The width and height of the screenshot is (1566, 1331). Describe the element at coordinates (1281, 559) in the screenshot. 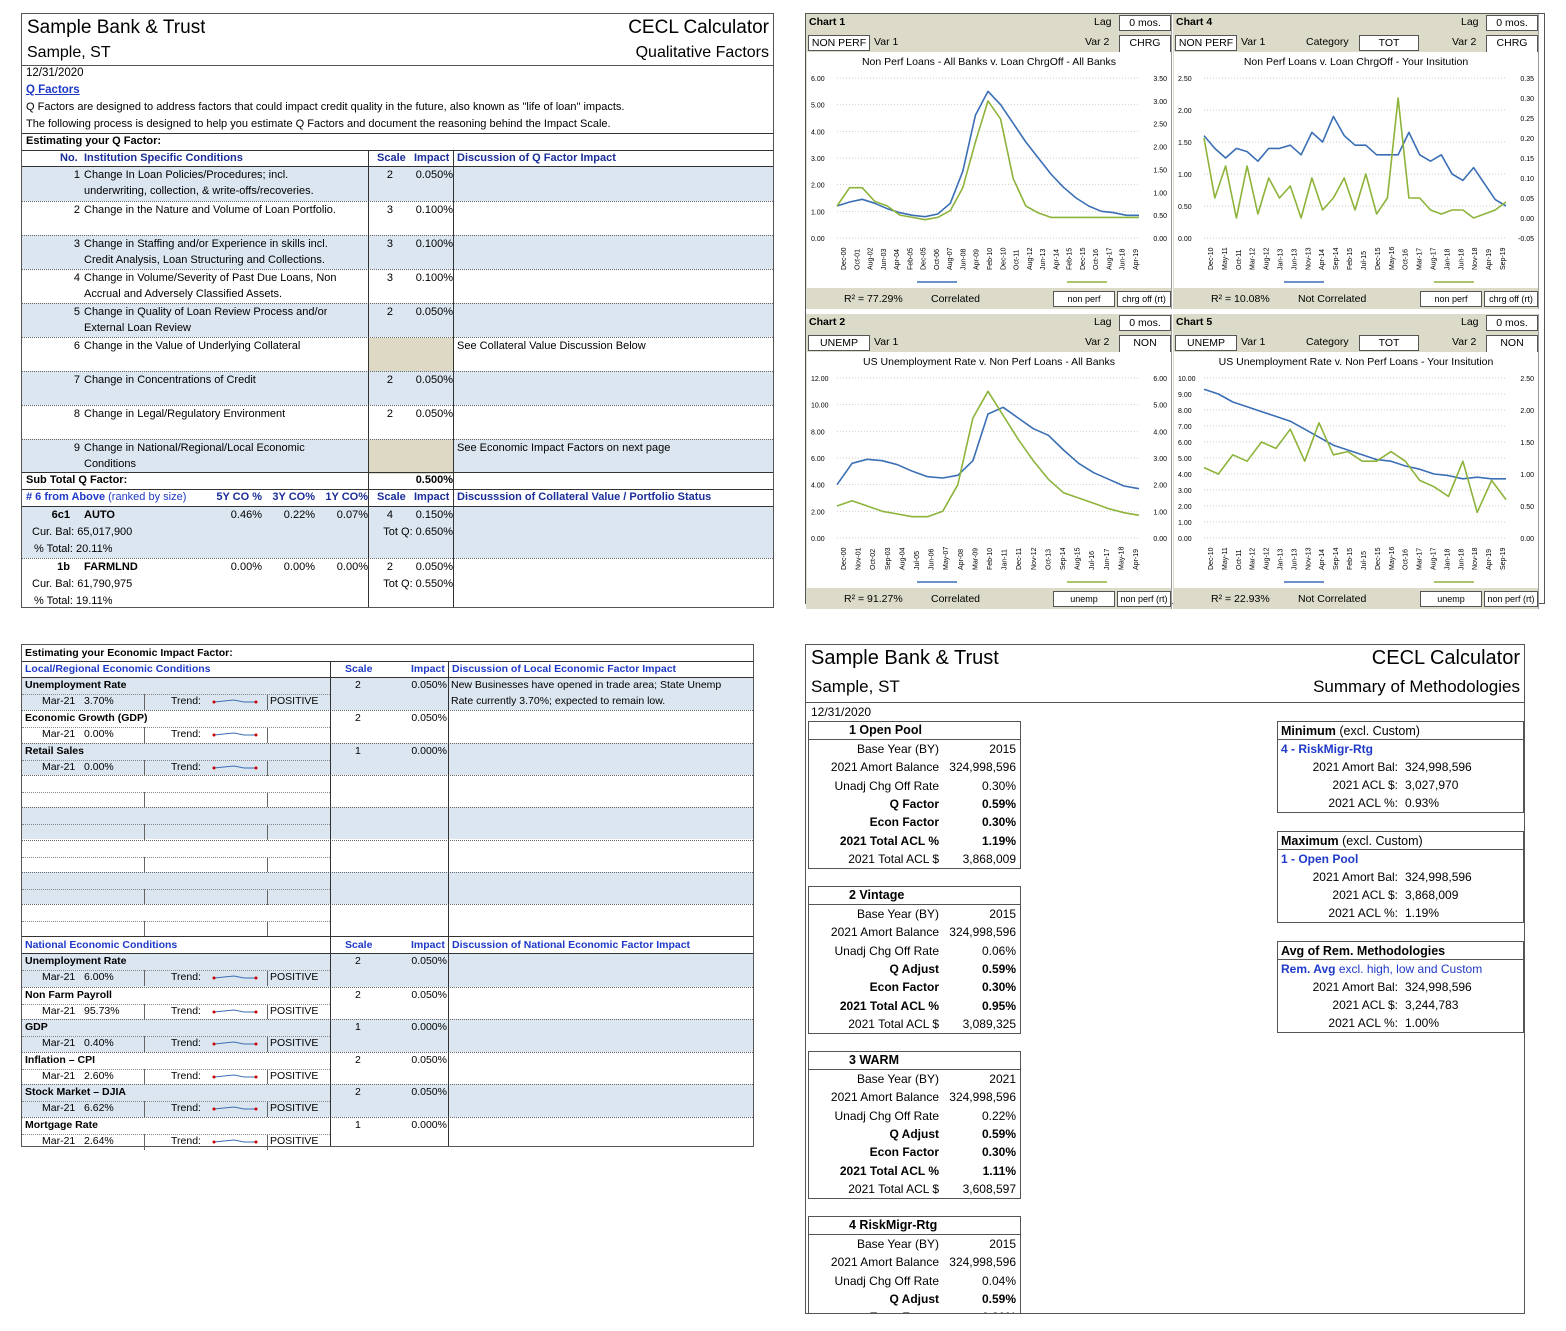

I see `x-tick: Jan-13` at that location.